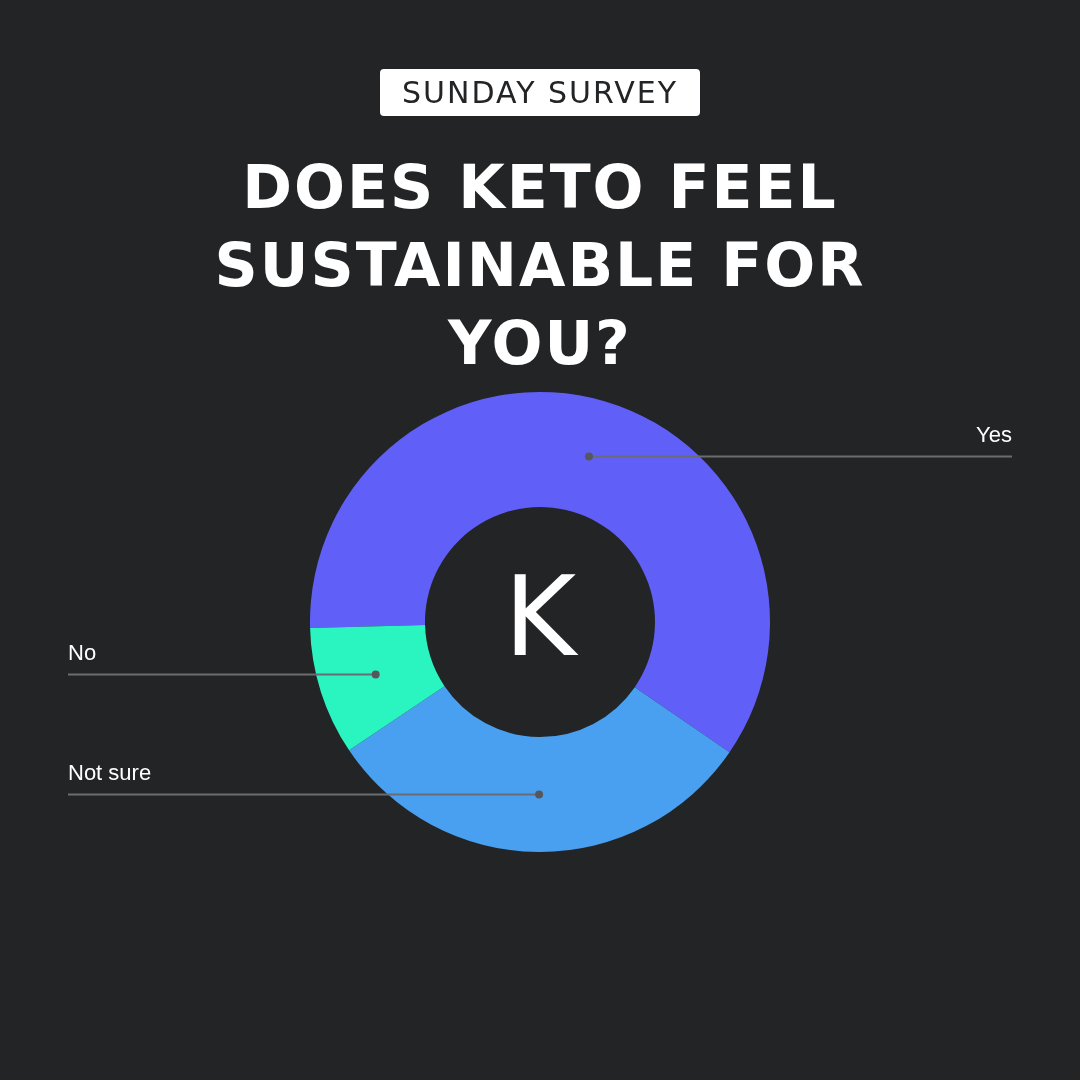  What do you see at coordinates (82, 652) in the screenshot?
I see `slice-label: No` at bounding box center [82, 652].